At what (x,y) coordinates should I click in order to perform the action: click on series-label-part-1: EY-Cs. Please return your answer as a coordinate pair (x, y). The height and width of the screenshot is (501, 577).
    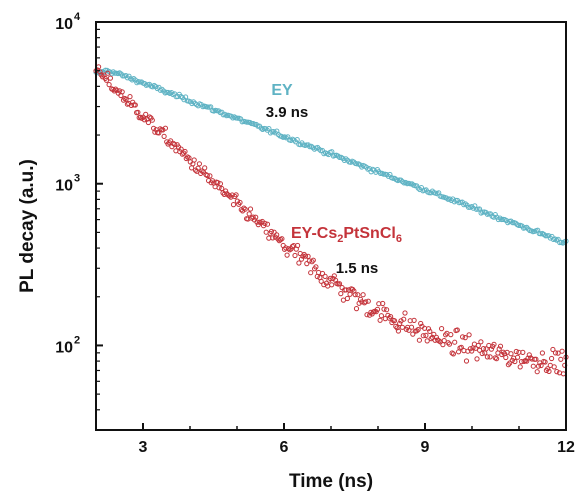
    Looking at the image, I should click on (314, 233).